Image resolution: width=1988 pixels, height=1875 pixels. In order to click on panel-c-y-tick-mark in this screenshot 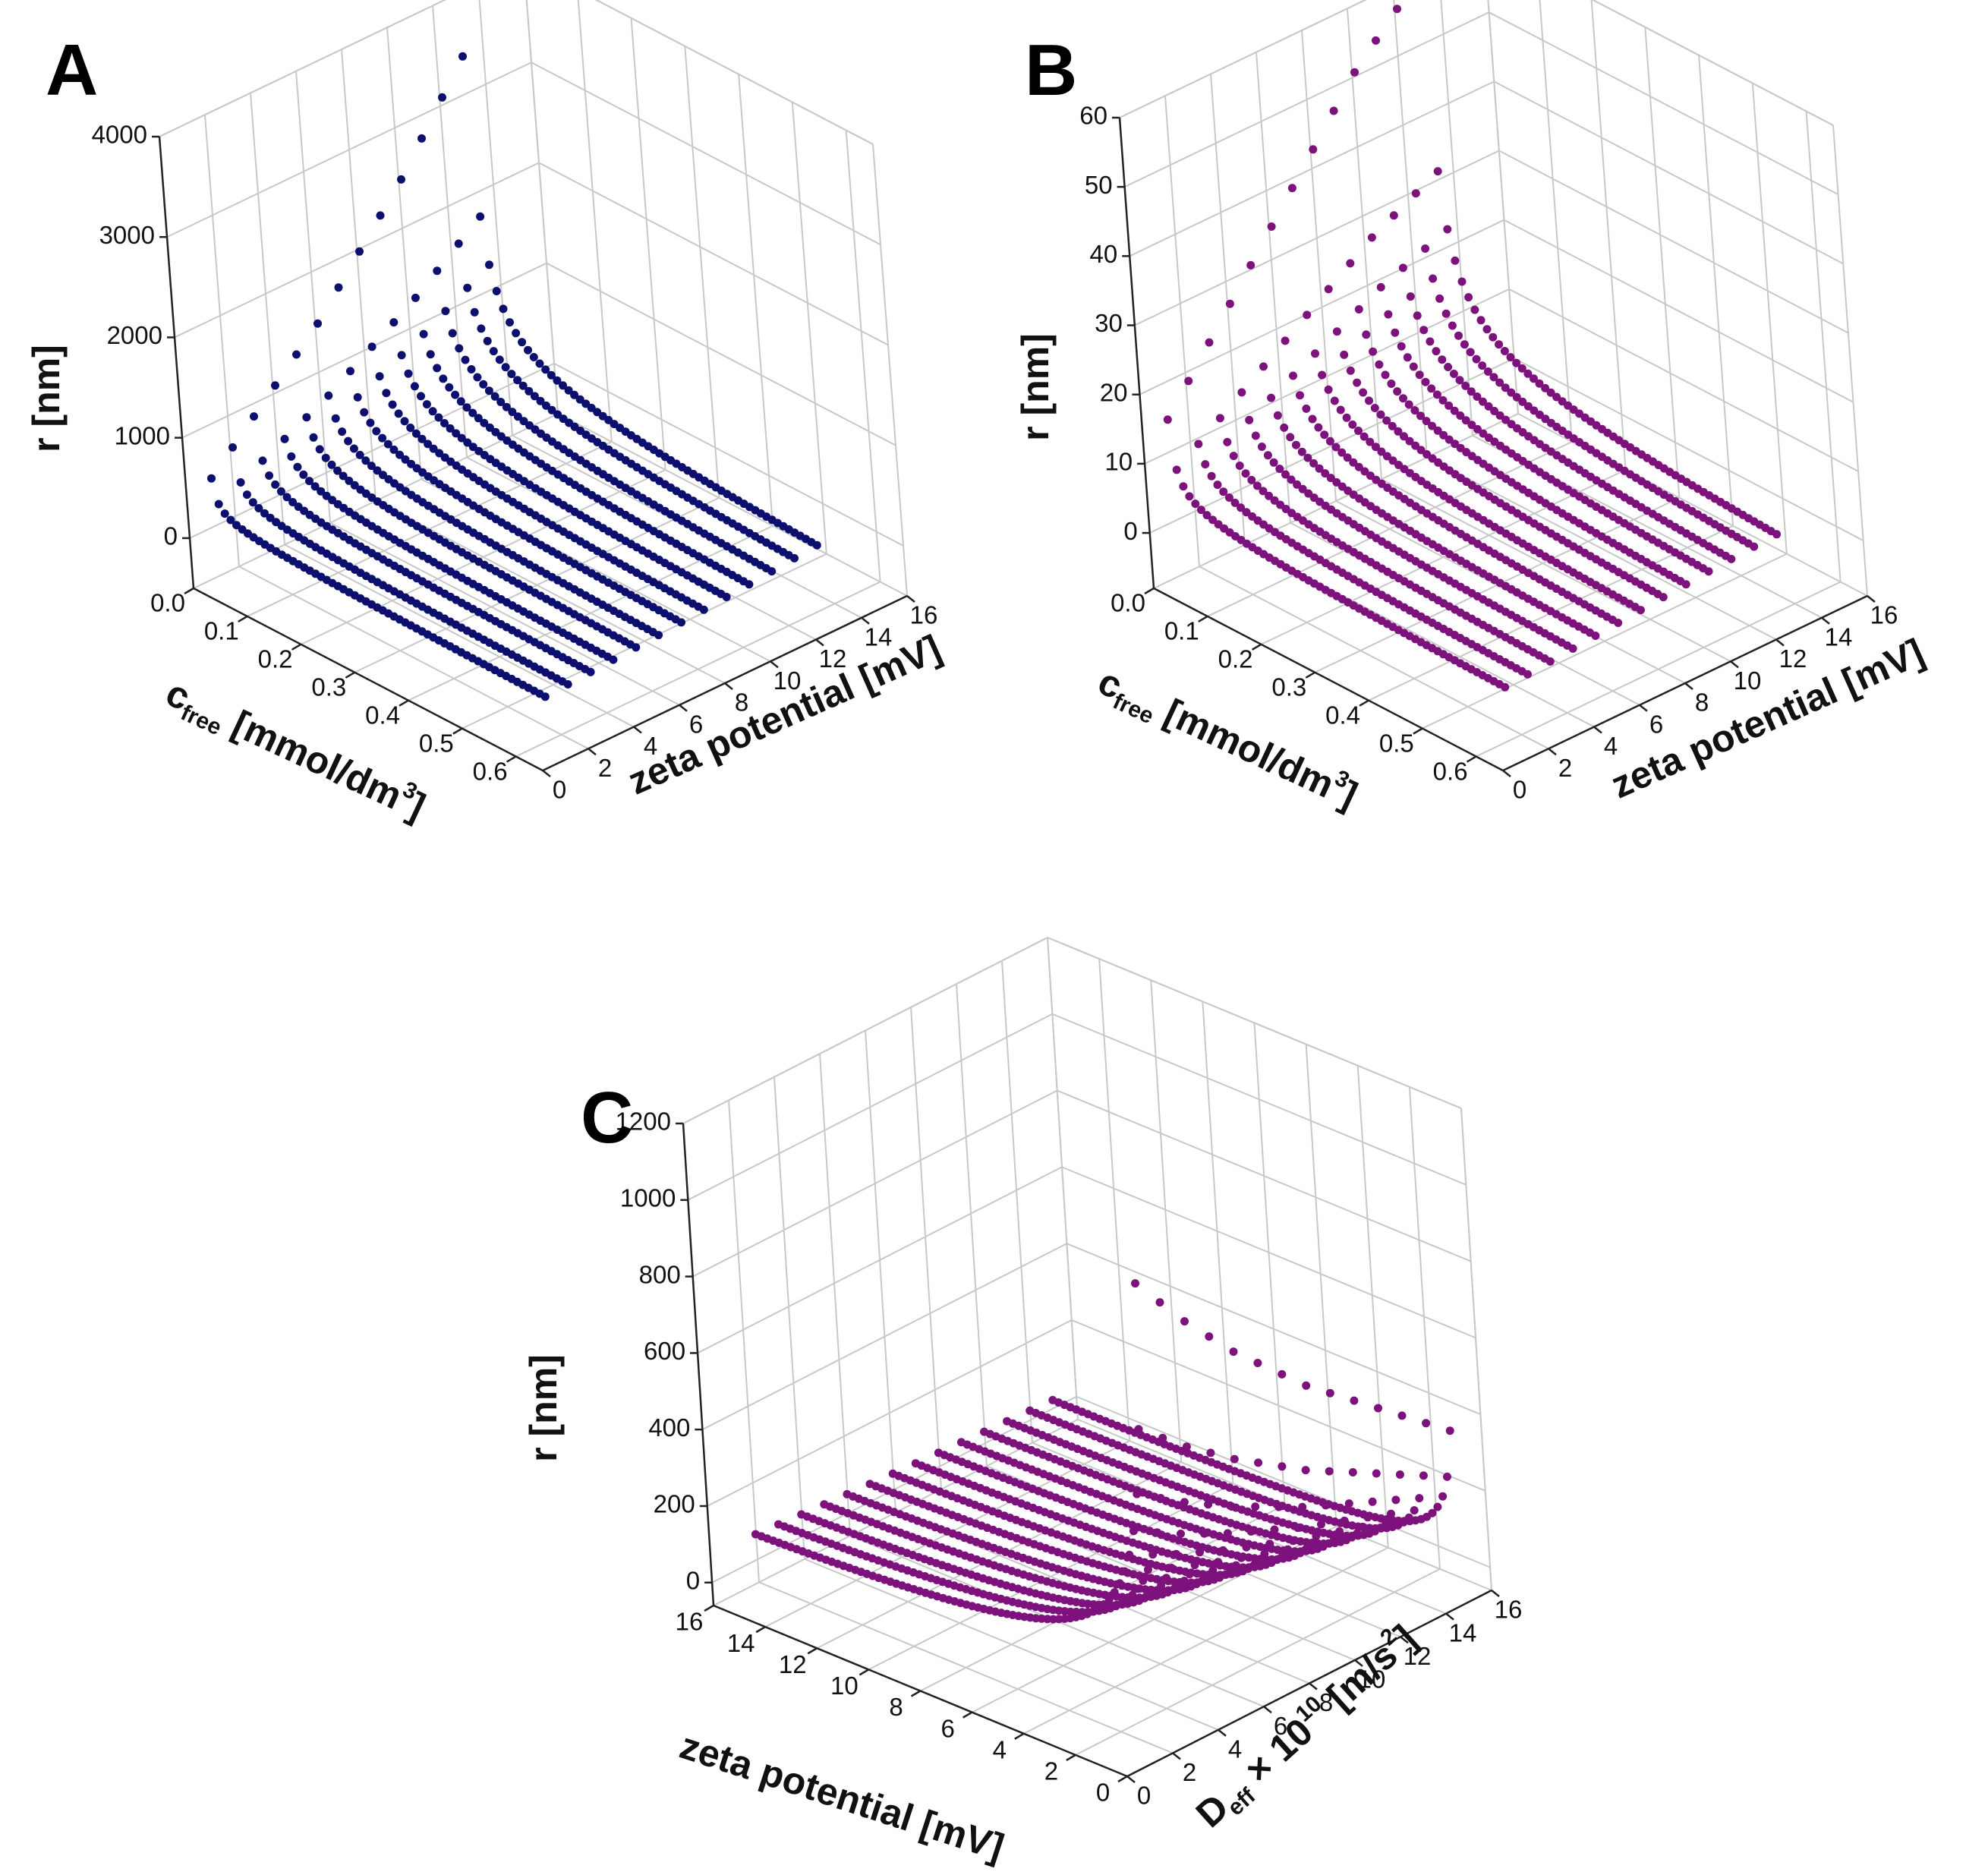, I will do `click(1358, 1663)`.